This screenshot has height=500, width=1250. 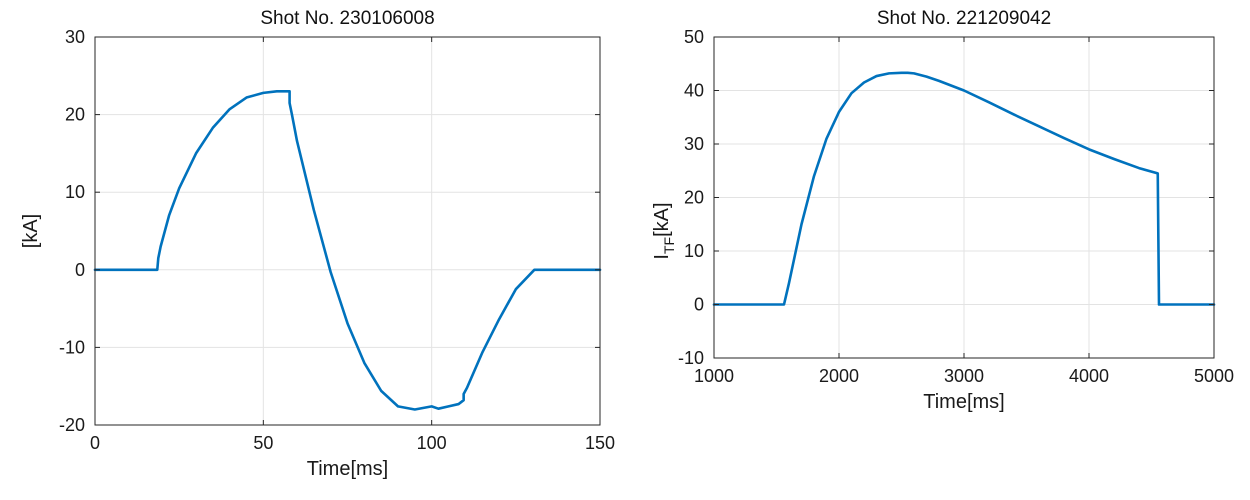 What do you see at coordinates (263, 443) in the screenshot?
I see `x-tick-label: 50` at bounding box center [263, 443].